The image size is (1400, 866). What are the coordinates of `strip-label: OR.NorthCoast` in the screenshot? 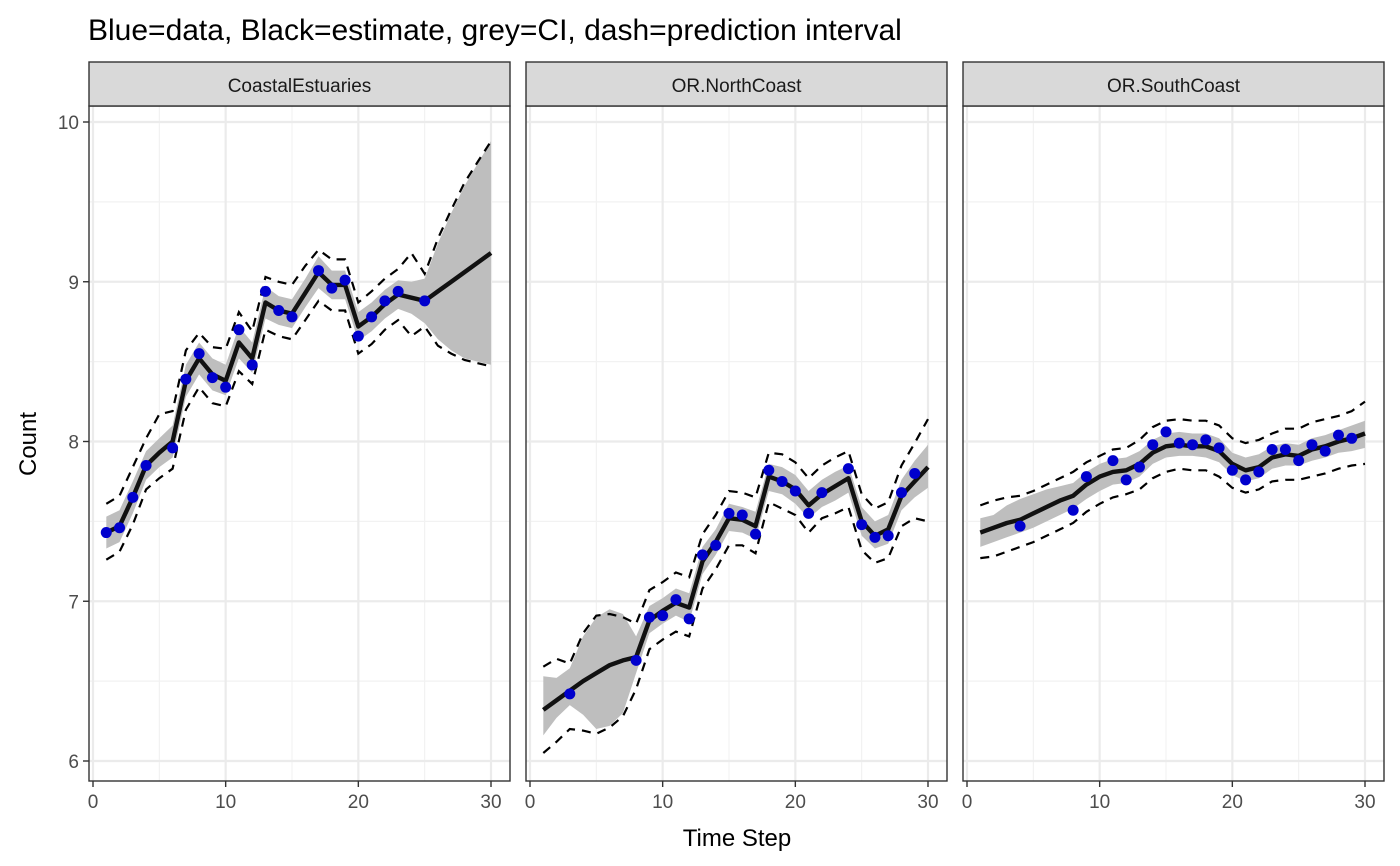 It's located at (737, 86).